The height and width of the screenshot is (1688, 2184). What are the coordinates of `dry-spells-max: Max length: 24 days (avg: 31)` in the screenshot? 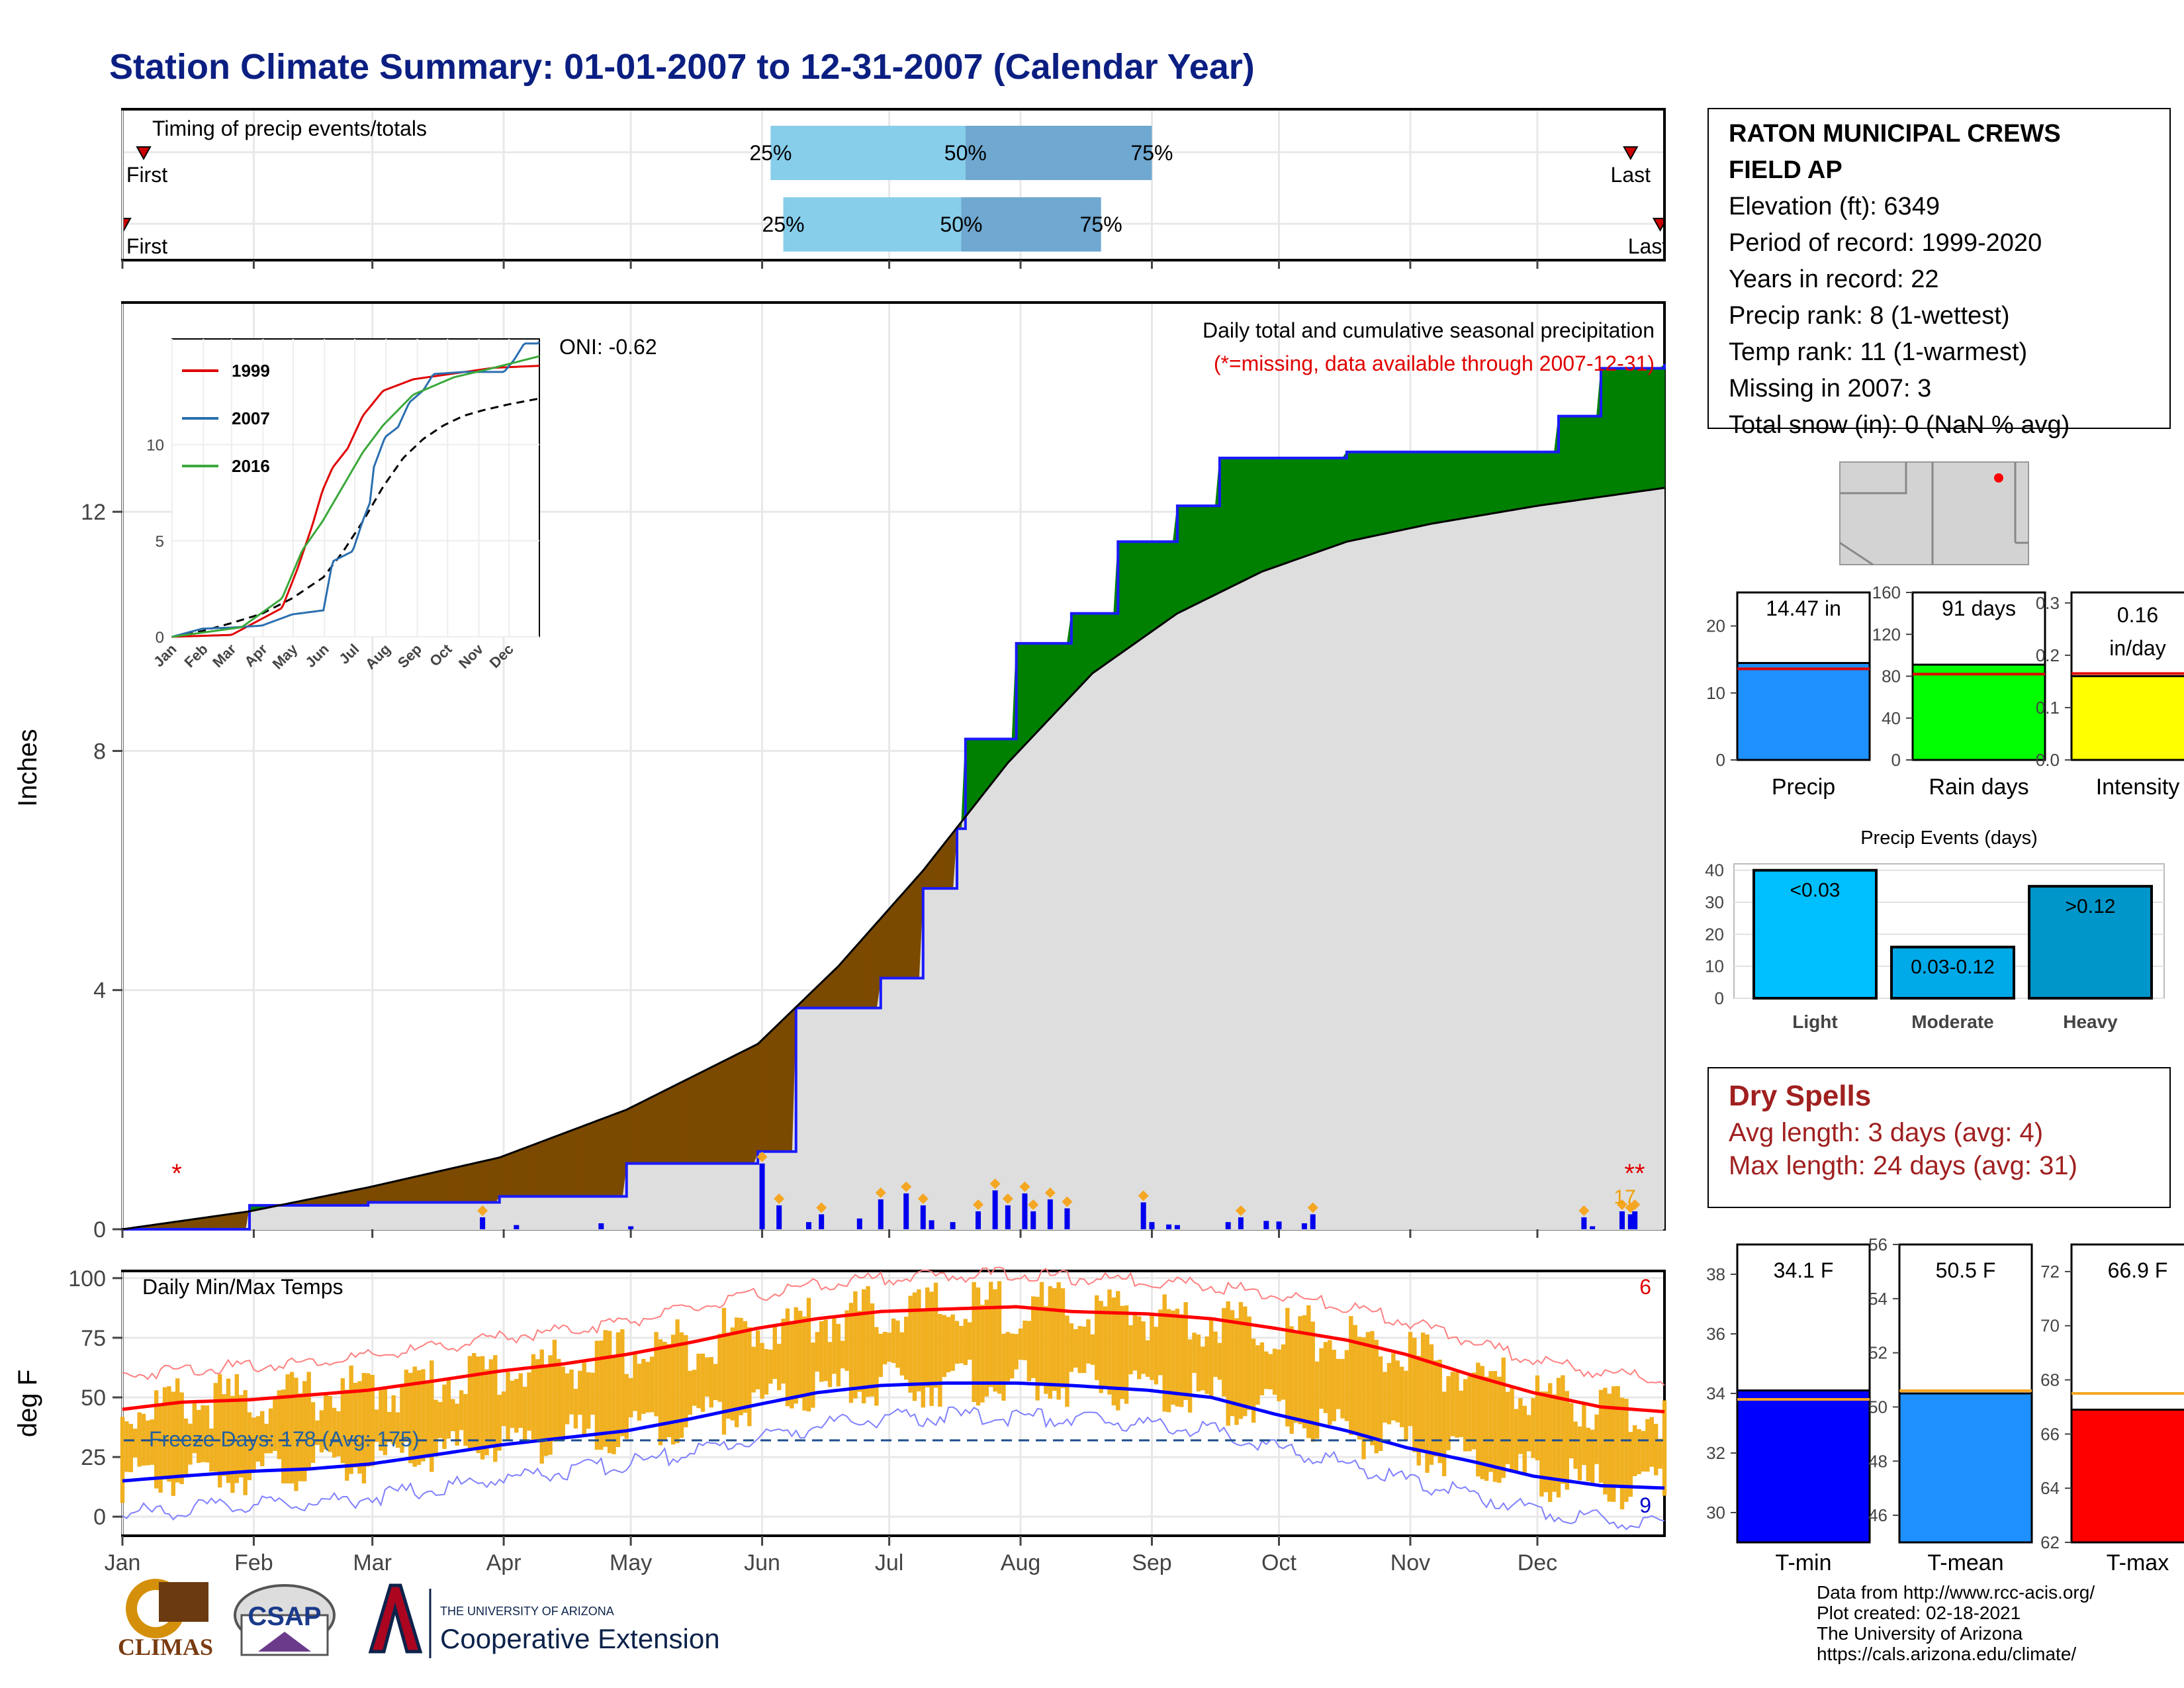 It's located at (1903, 1165).